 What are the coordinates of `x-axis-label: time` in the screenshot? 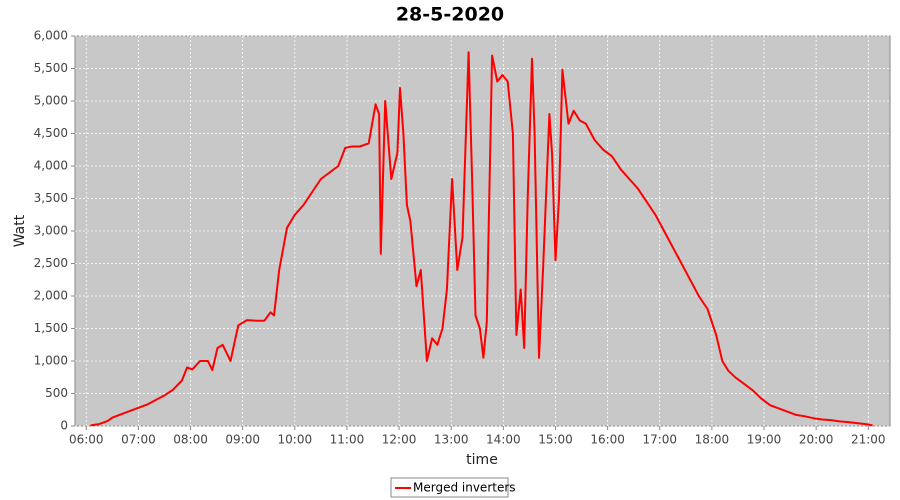 It's located at (482, 460).